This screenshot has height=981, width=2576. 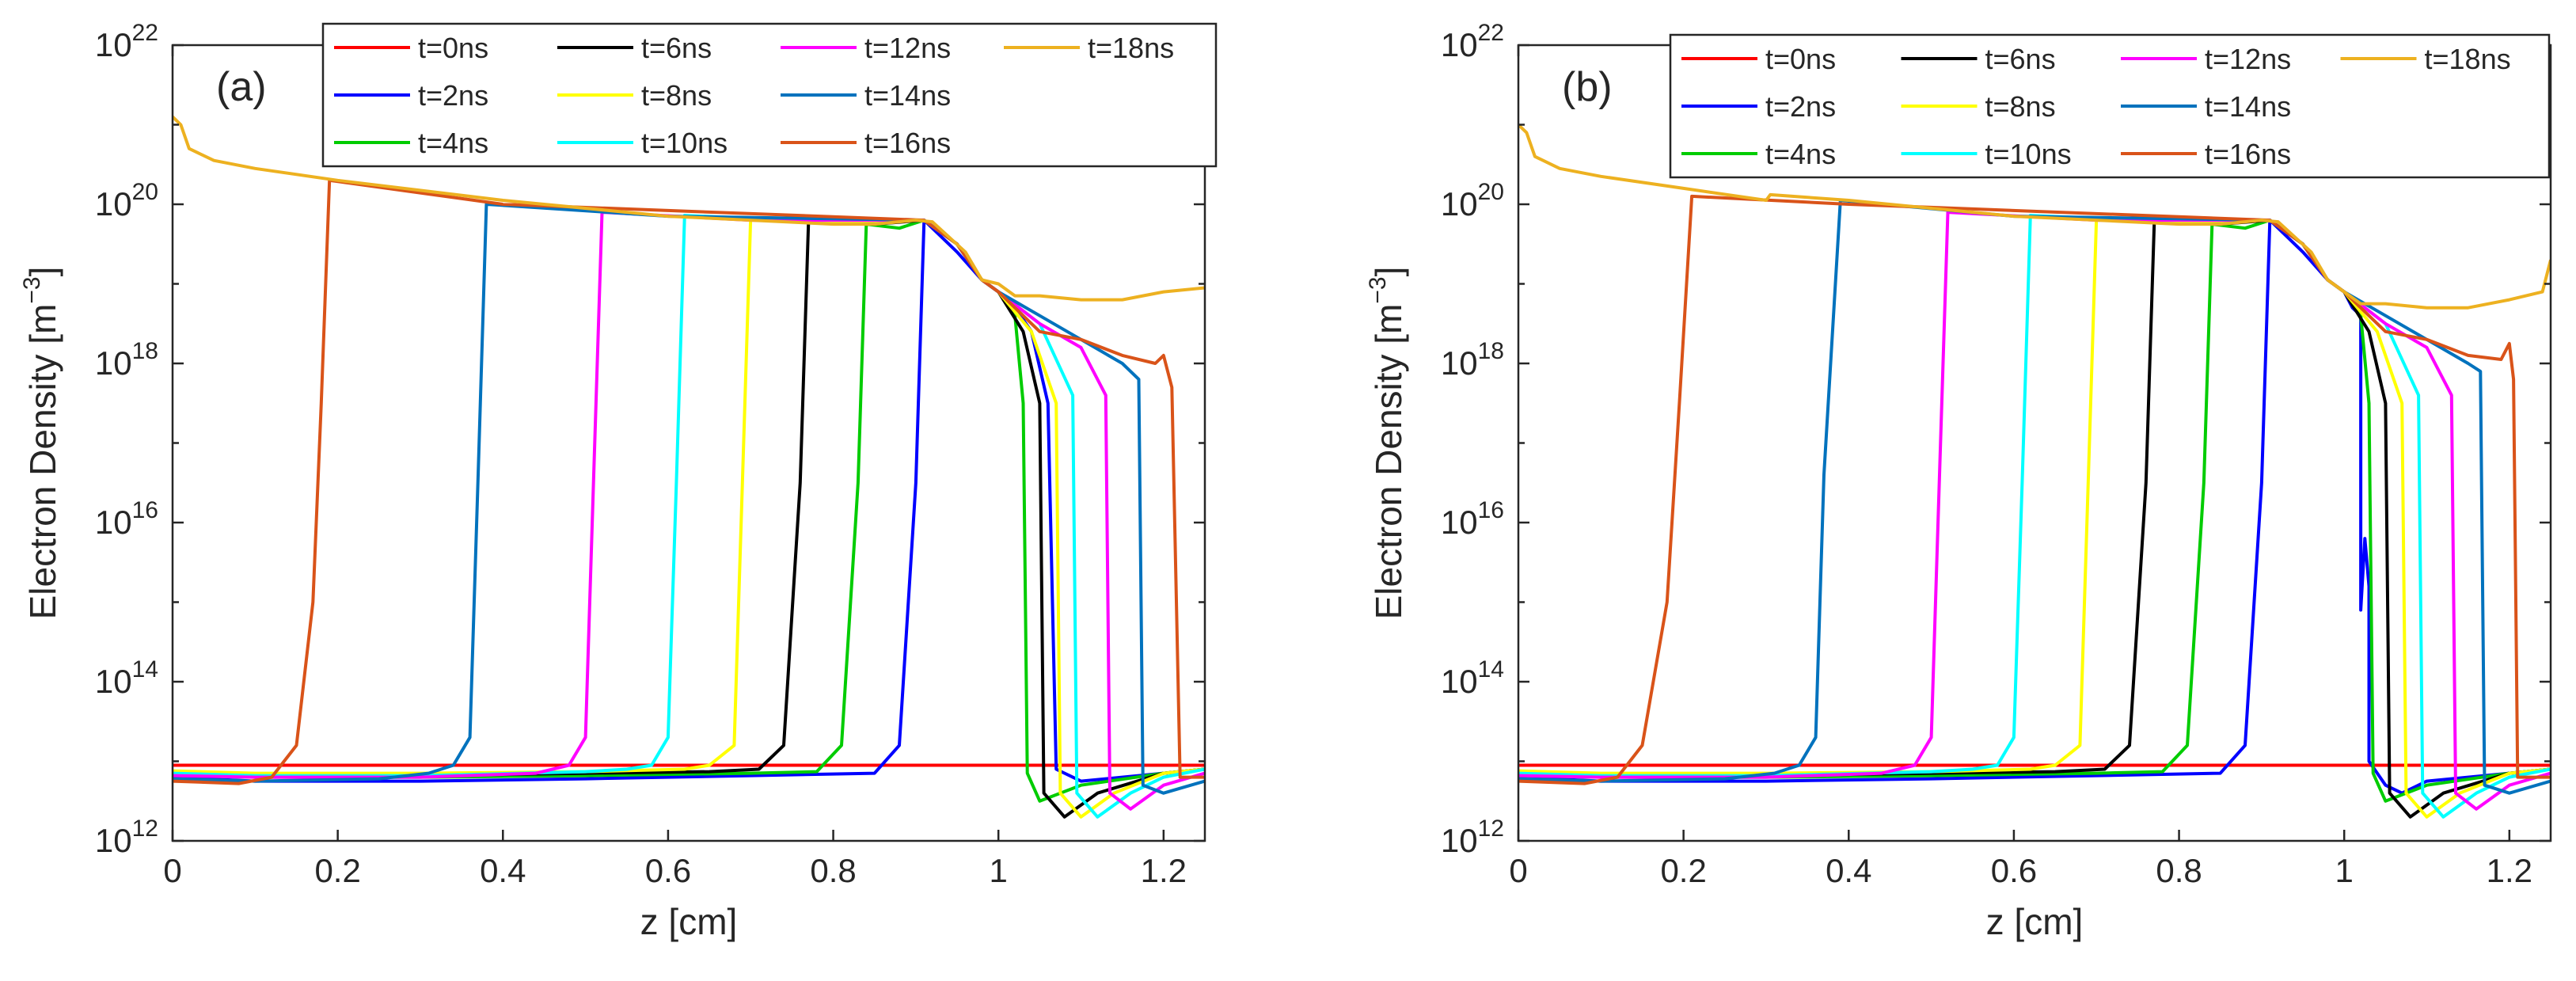 I want to click on panel-label: (a), so click(x=241, y=87).